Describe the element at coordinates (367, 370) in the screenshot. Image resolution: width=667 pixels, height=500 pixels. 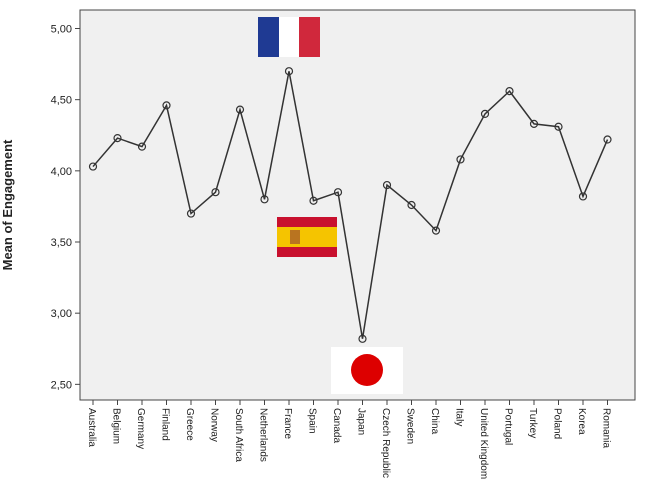
I see `japan-flag` at that location.